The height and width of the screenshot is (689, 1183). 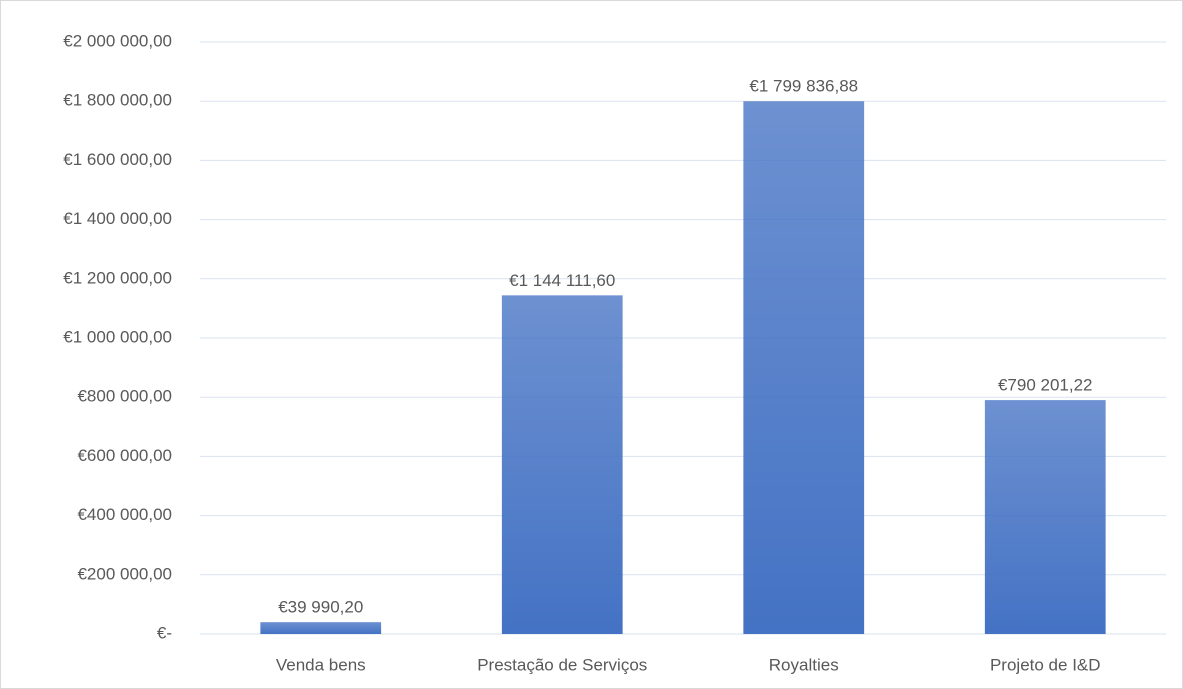 I want to click on y-tick-label: €-, so click(x=164, y=632).